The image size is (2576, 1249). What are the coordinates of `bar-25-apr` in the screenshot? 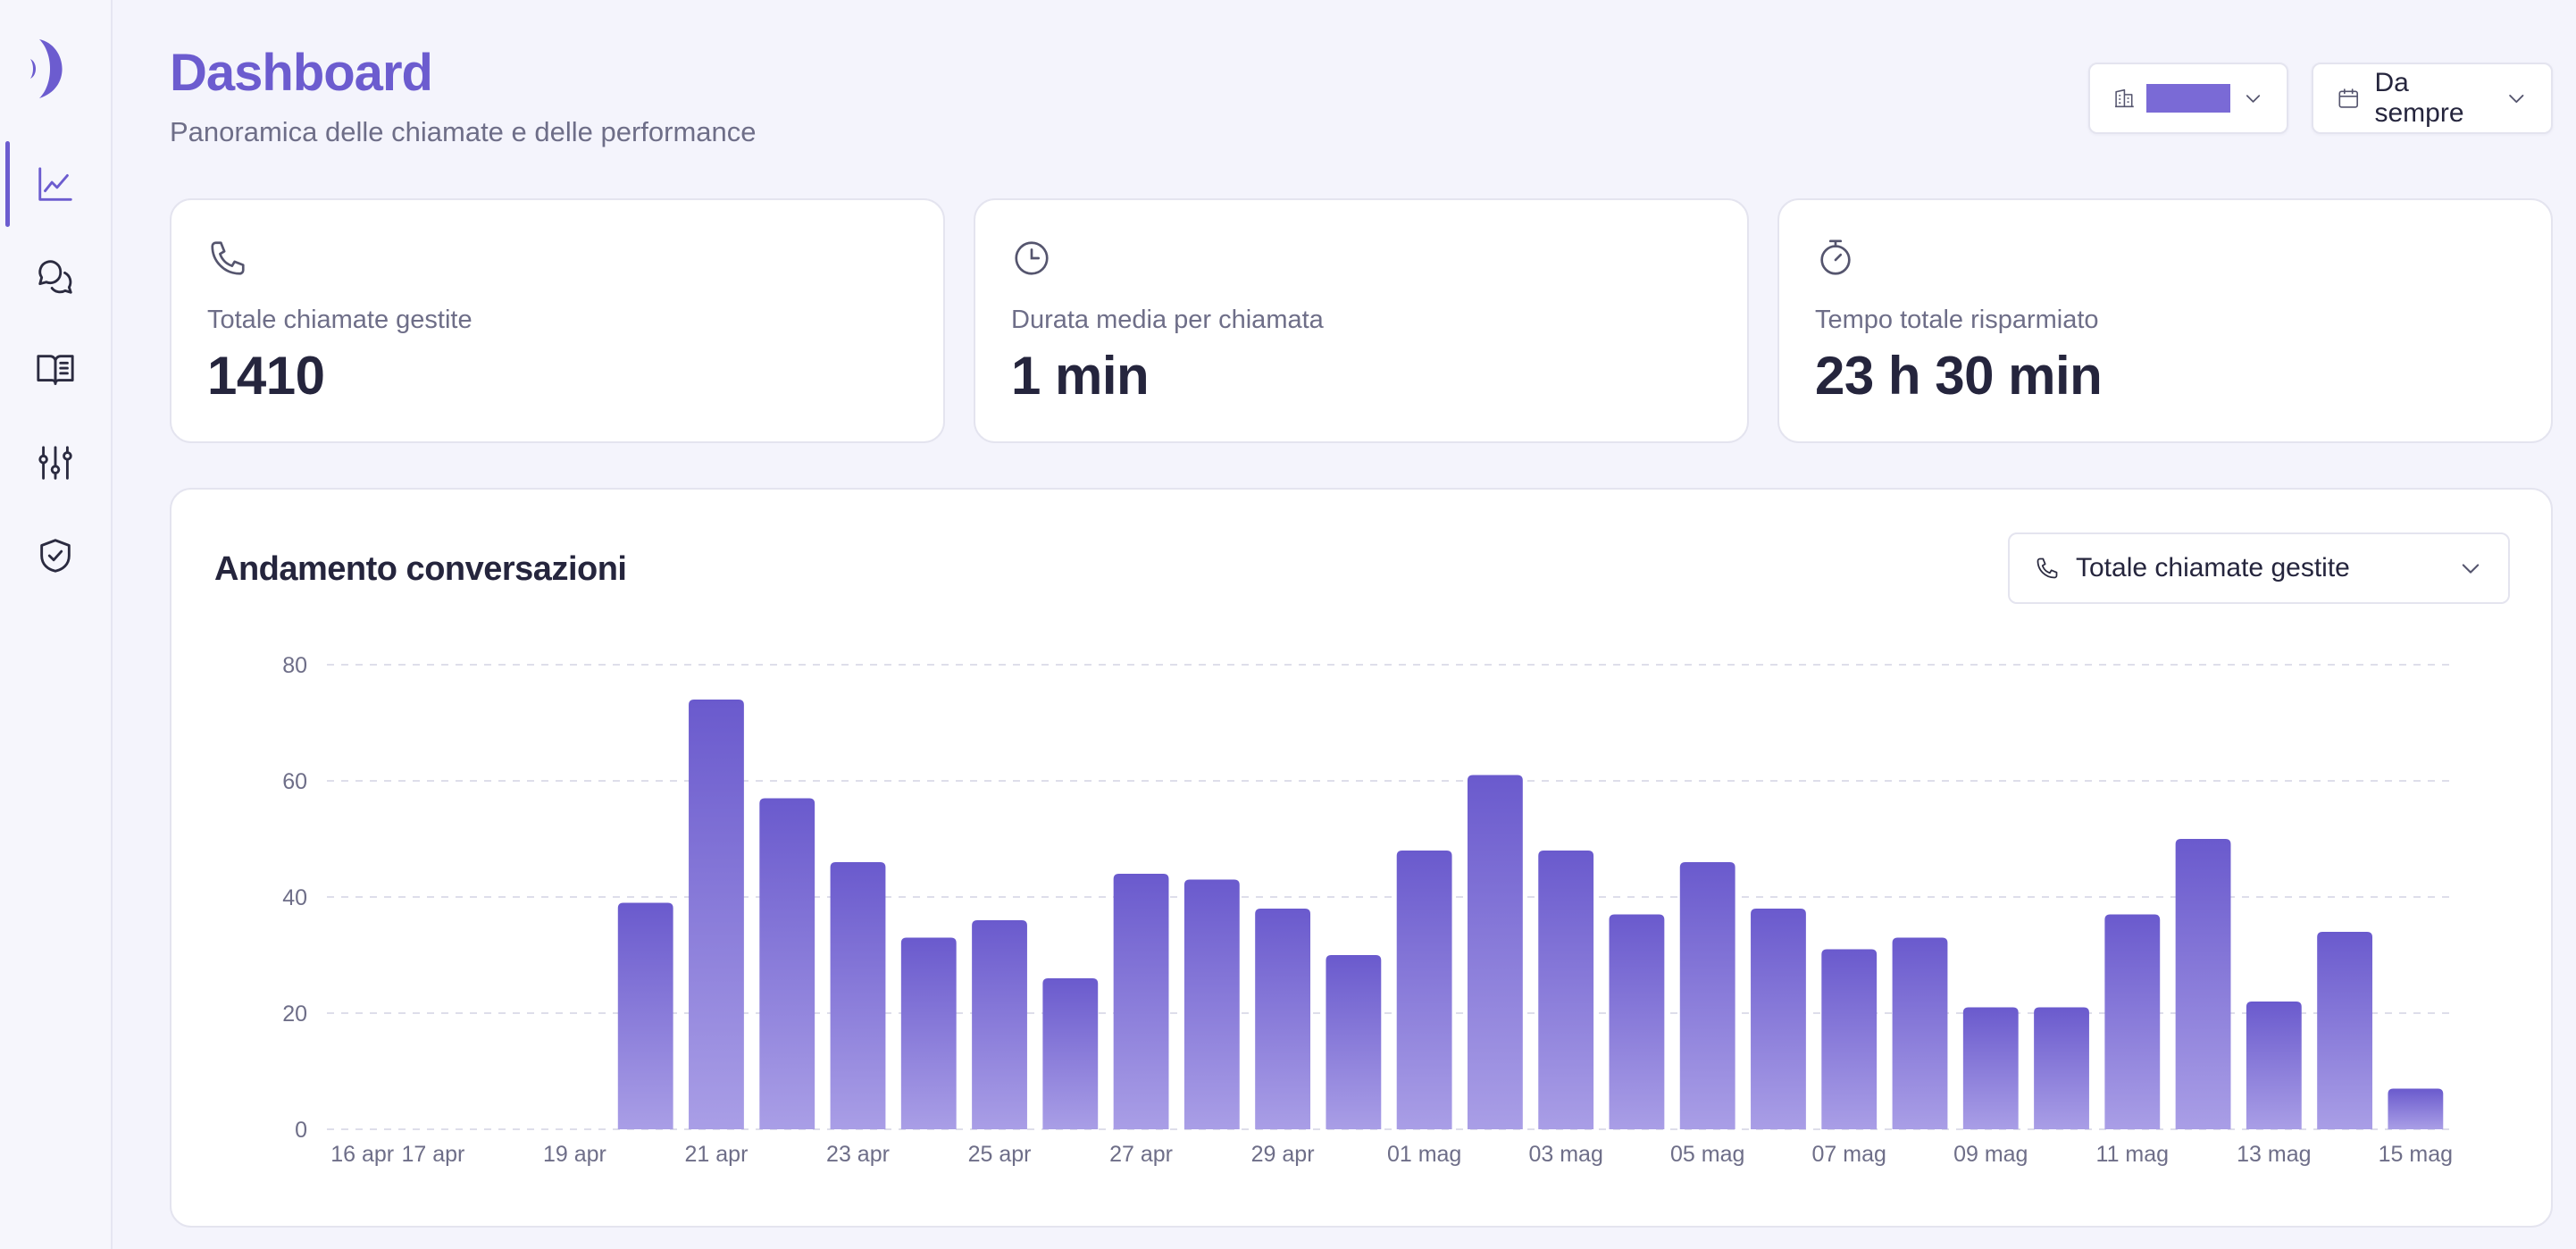 It's located at (1000, 1024).